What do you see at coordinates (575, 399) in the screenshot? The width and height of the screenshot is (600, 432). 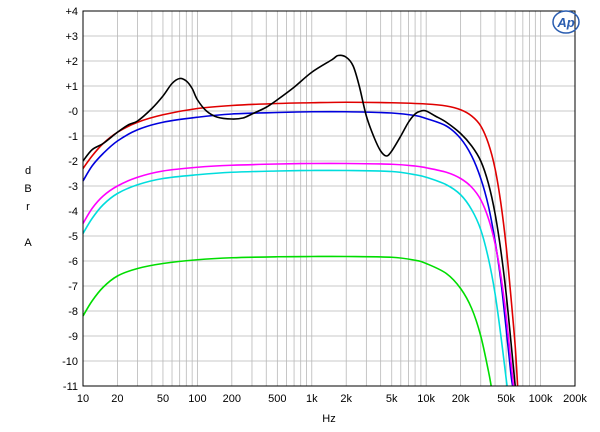 I see `x-tick-label: 200k` at bounding box center [575, 399].